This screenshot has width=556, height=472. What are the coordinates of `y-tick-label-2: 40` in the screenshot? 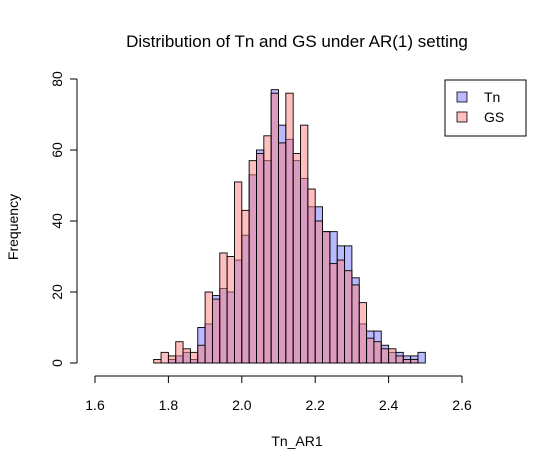 It's located at (57, 221).